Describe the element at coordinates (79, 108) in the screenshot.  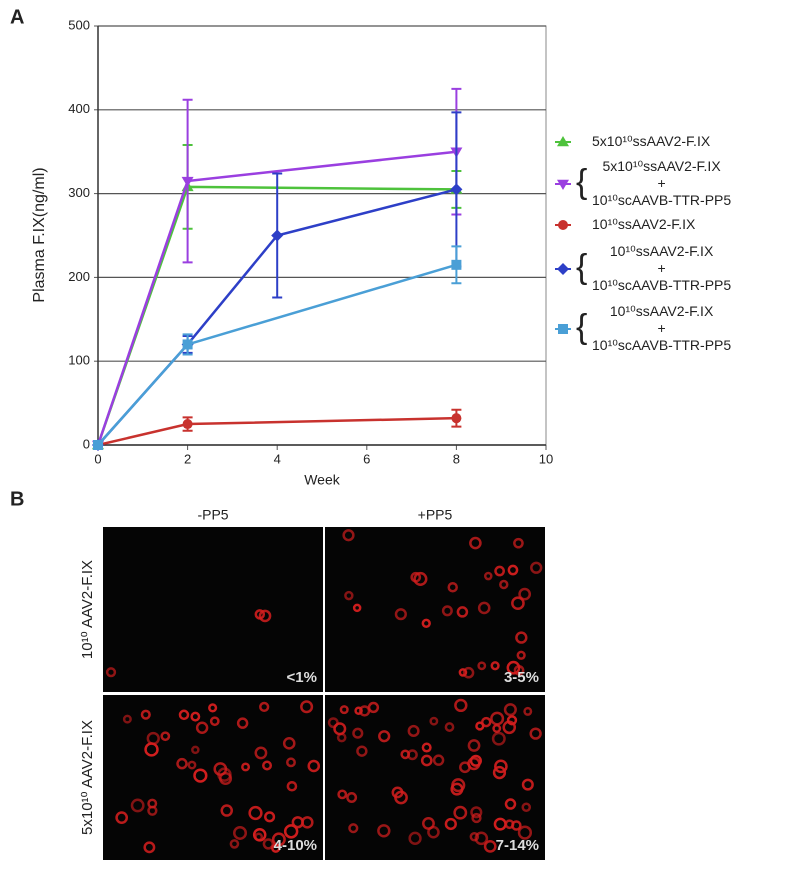
I see `y-tick-label: 400` at that location.